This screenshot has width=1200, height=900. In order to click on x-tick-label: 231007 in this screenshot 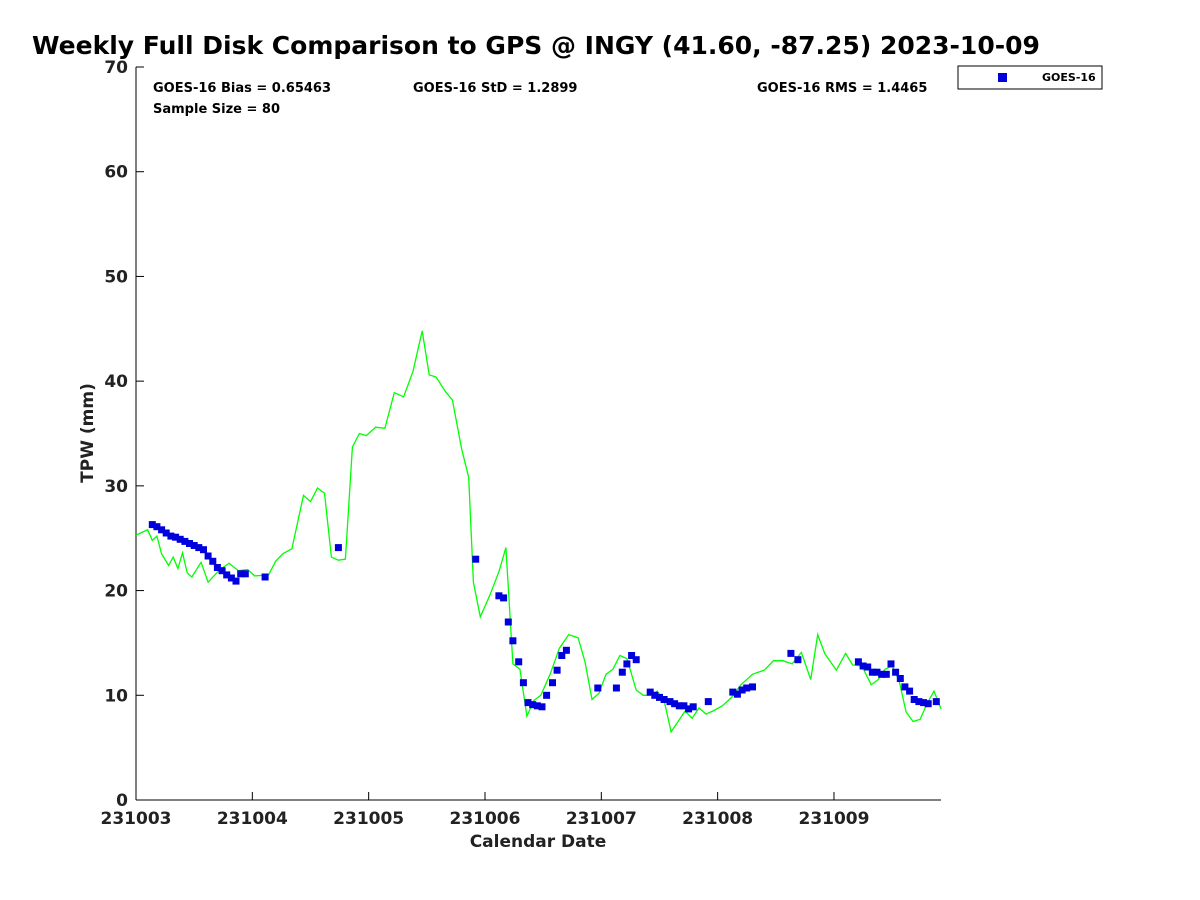, I will do `click(601, 819)`.